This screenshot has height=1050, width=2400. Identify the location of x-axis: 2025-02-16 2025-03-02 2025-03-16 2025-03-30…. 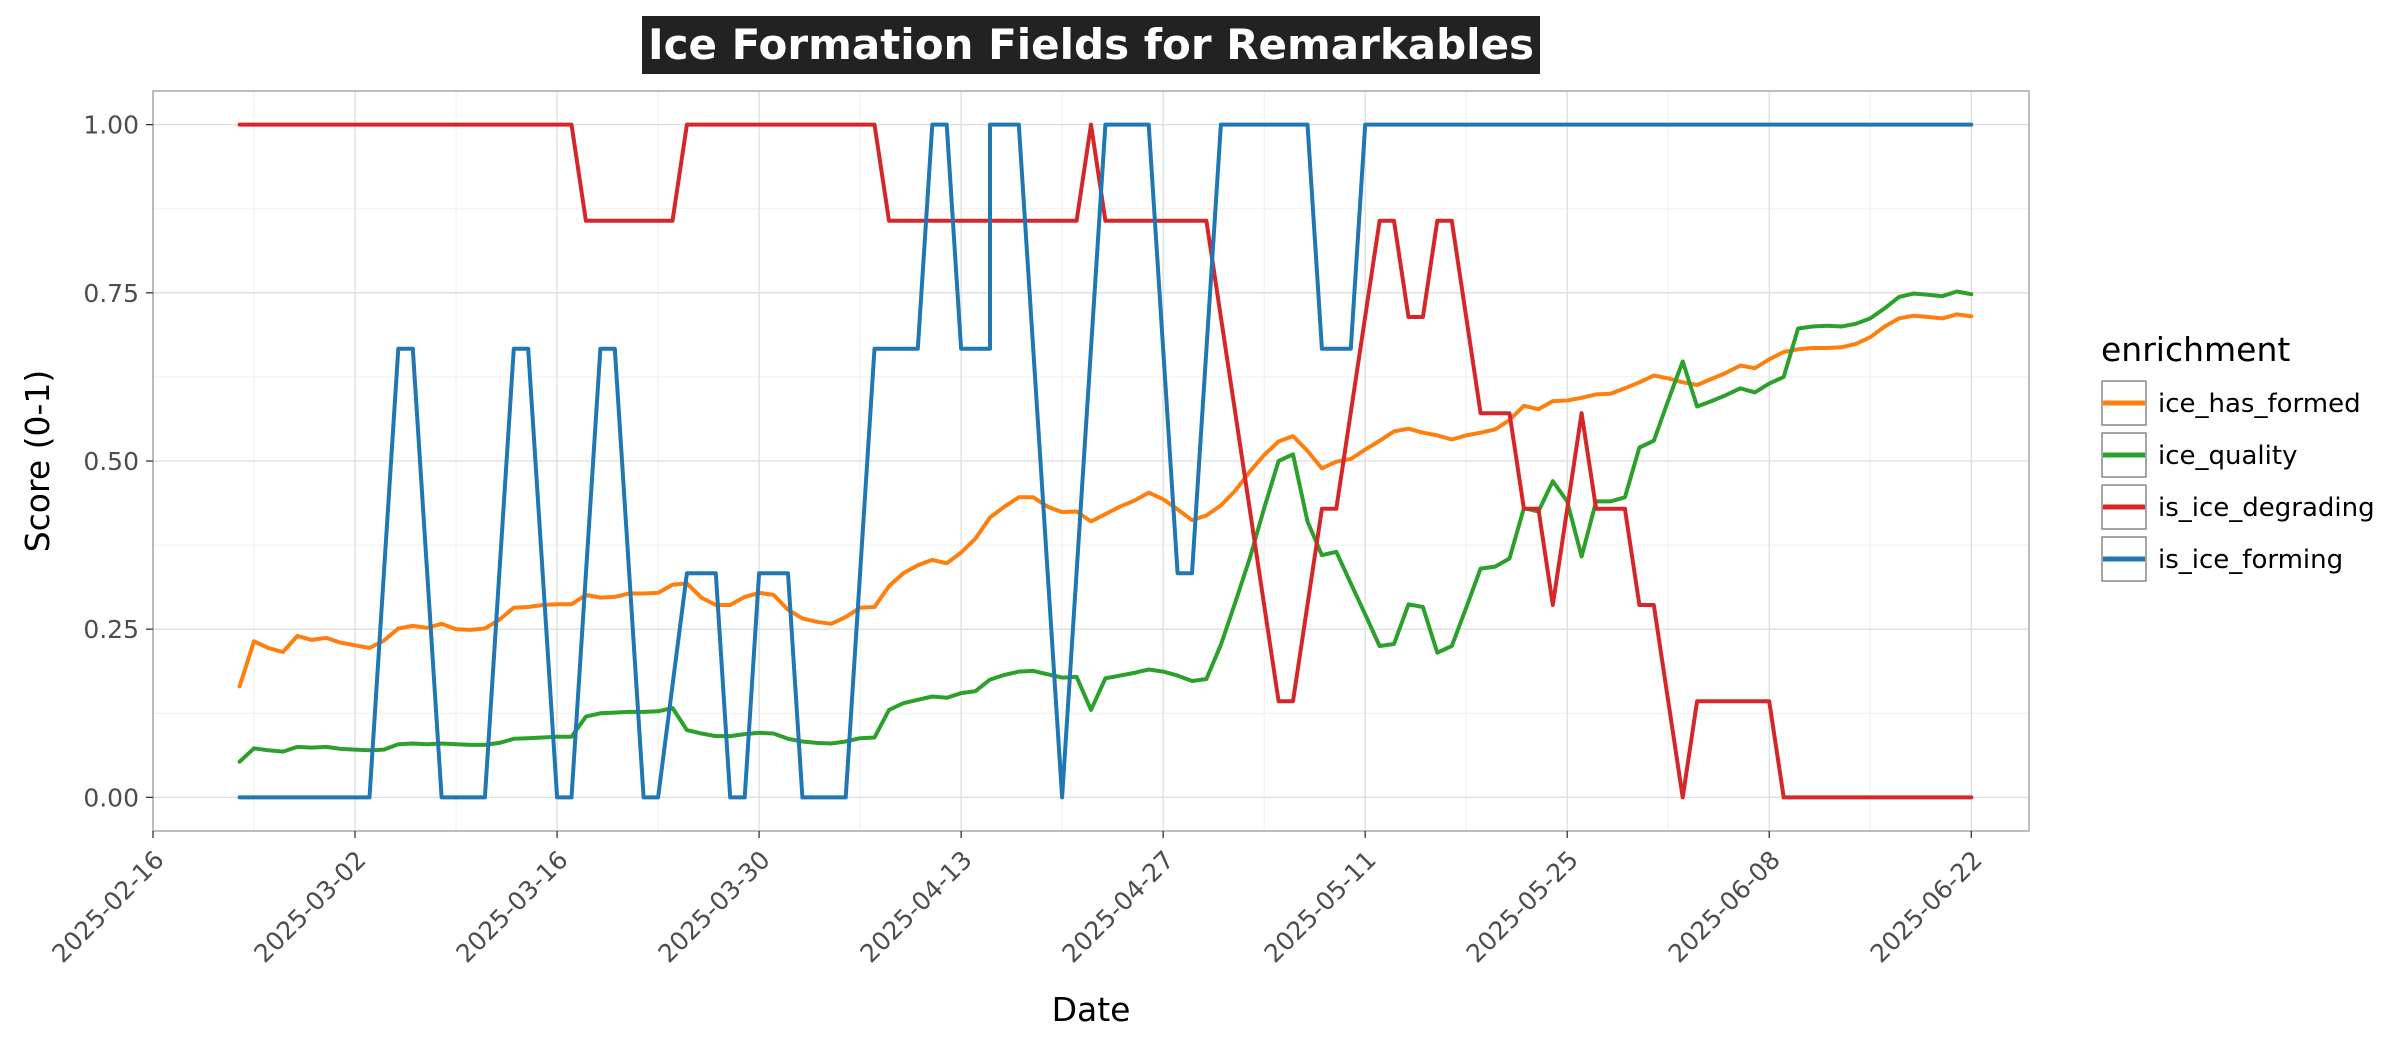
(1017, 899).